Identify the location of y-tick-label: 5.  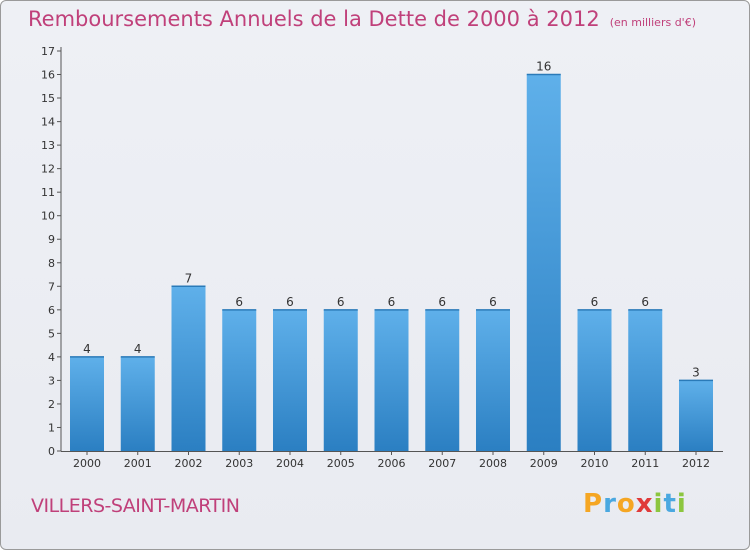
(51, 333).